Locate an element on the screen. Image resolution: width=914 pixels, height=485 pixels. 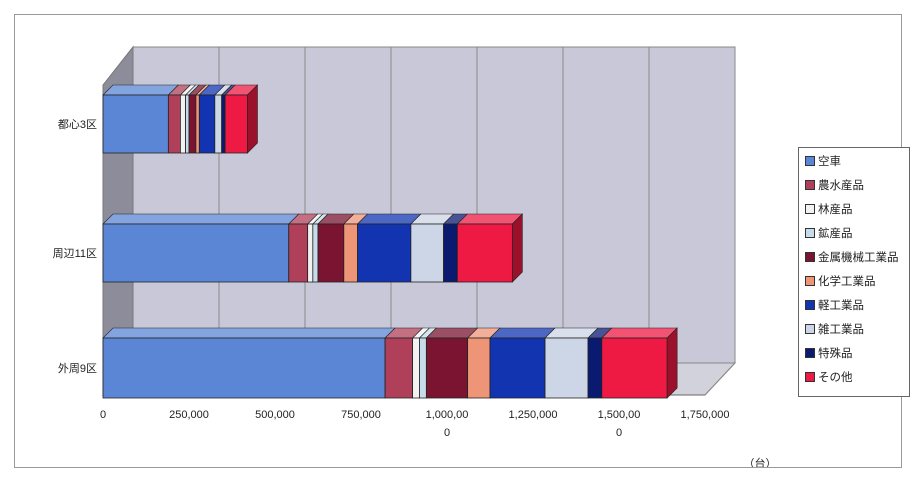
legend-item: 空車 is located at coordinates (823, 161).